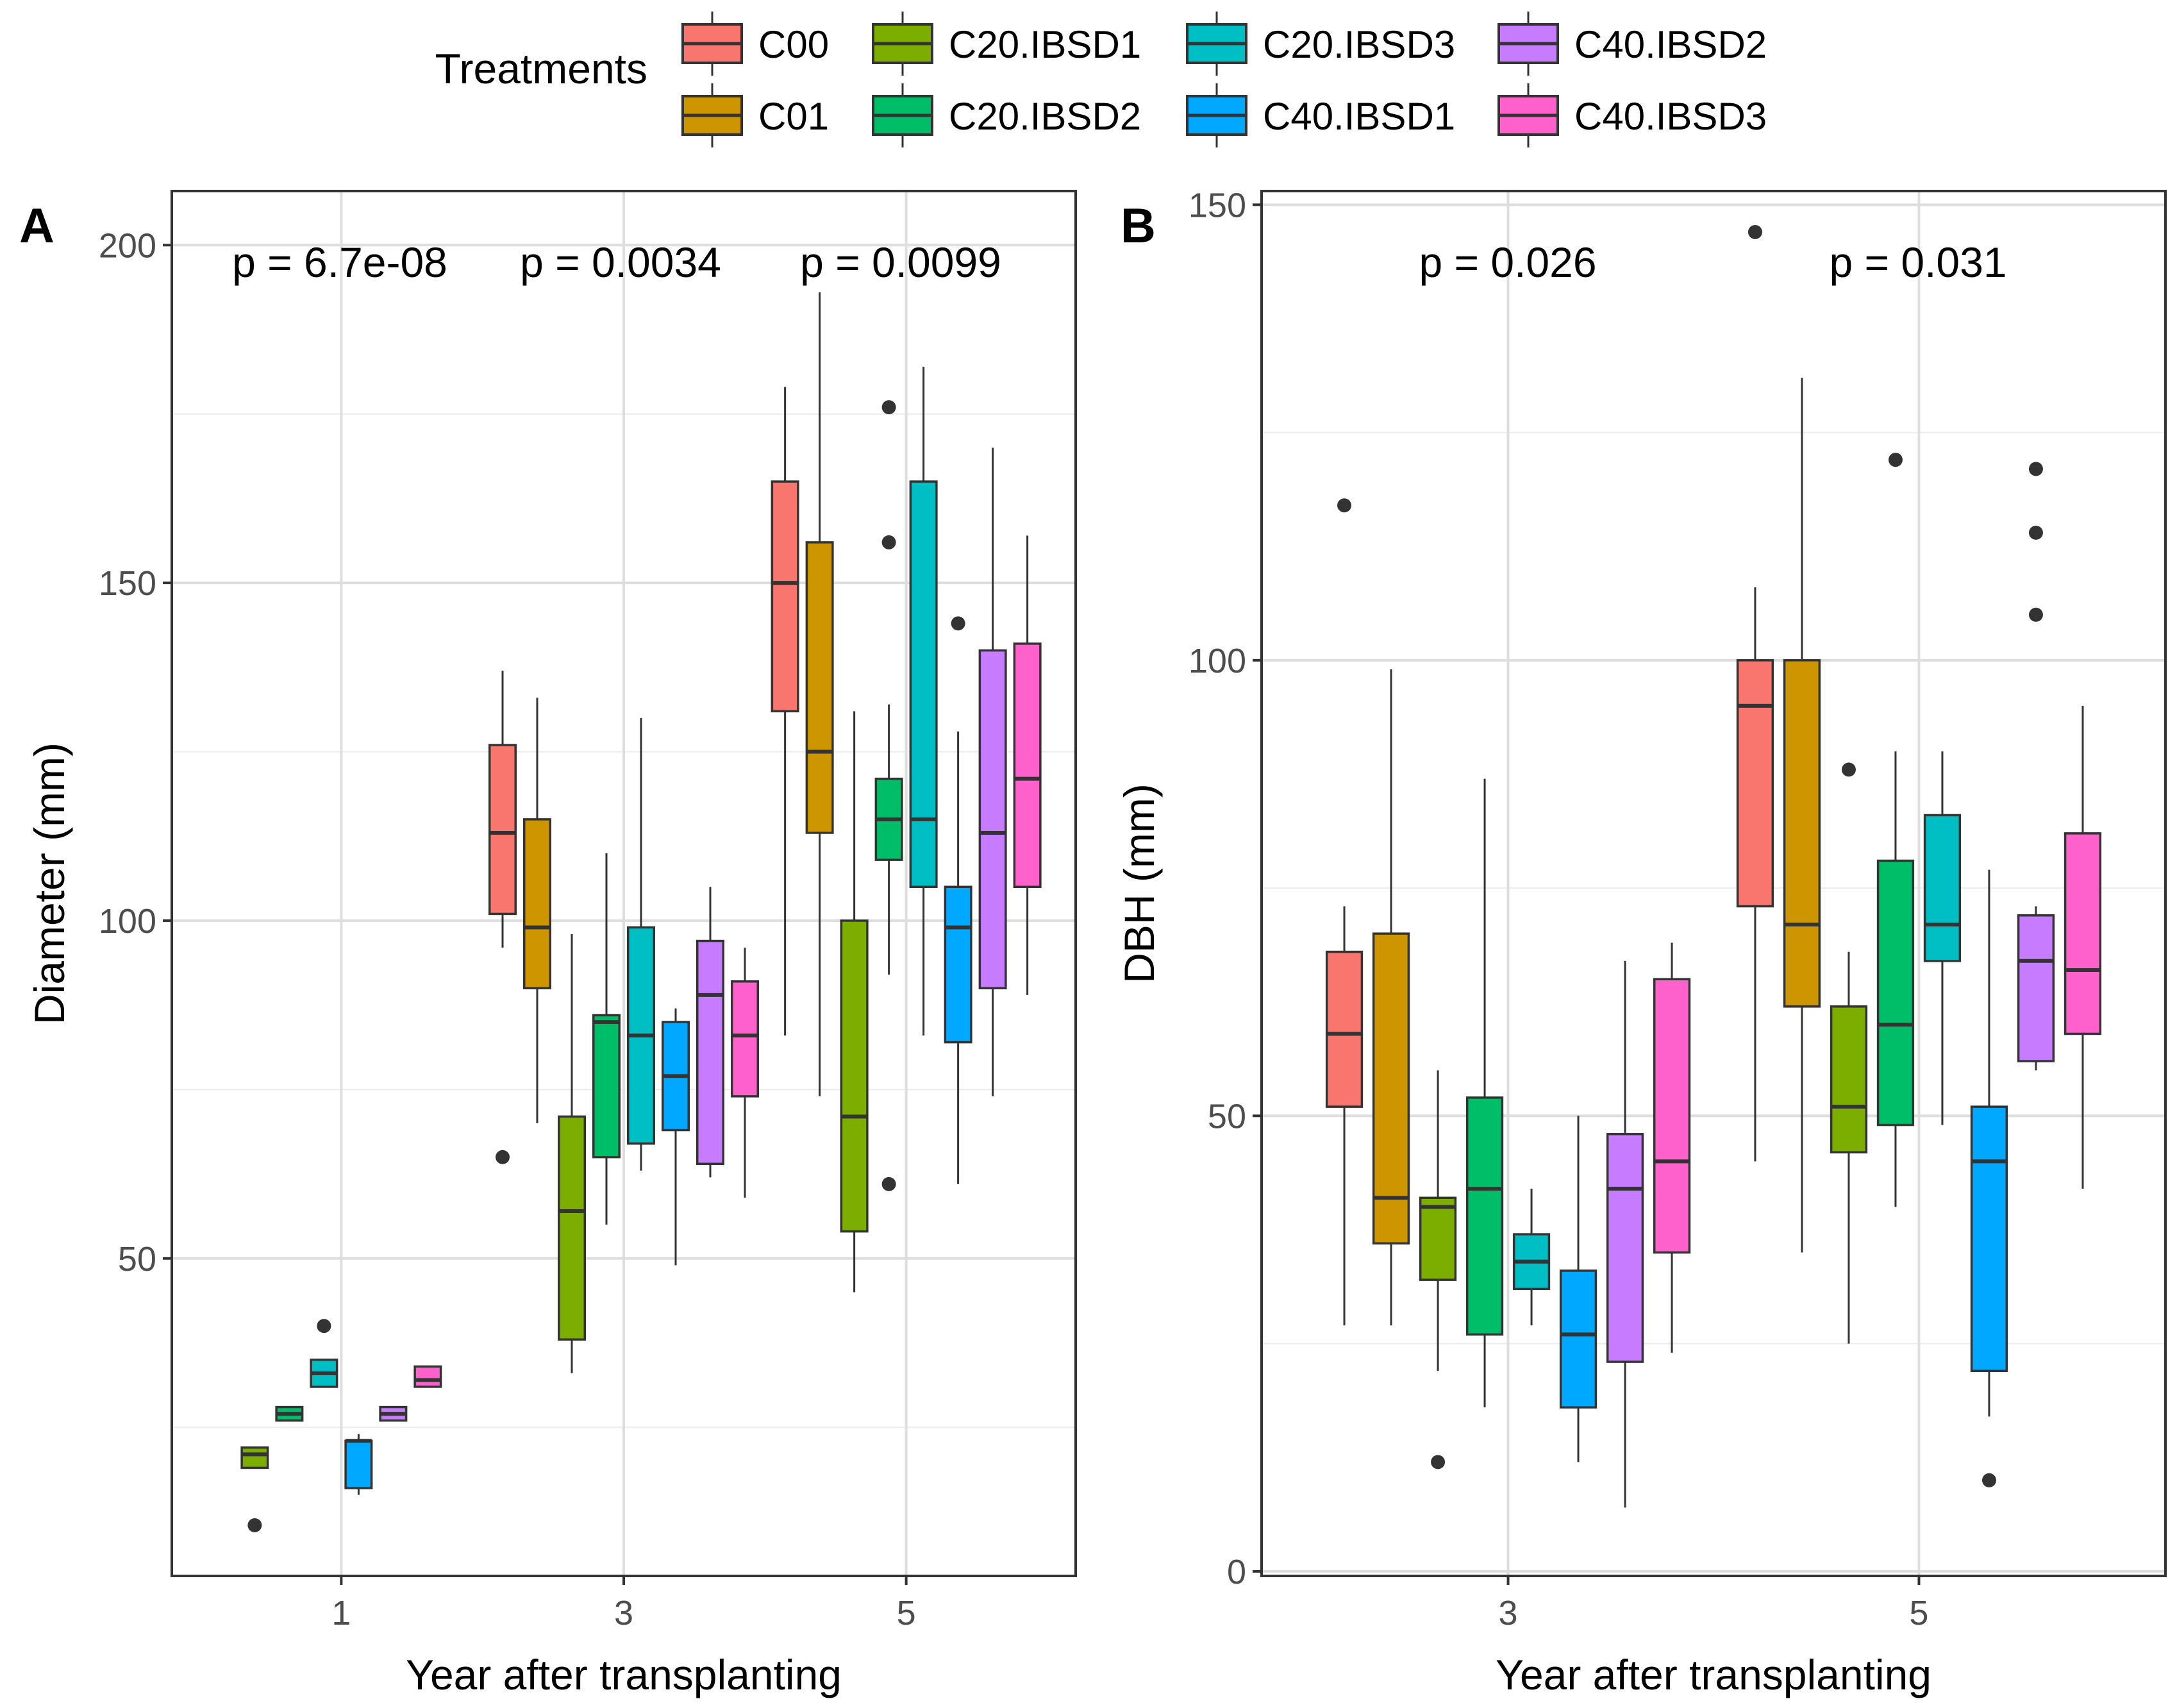  I want to click on legend-label-c20-ibsd1: C20.IBSD1, so click(1045, 45).